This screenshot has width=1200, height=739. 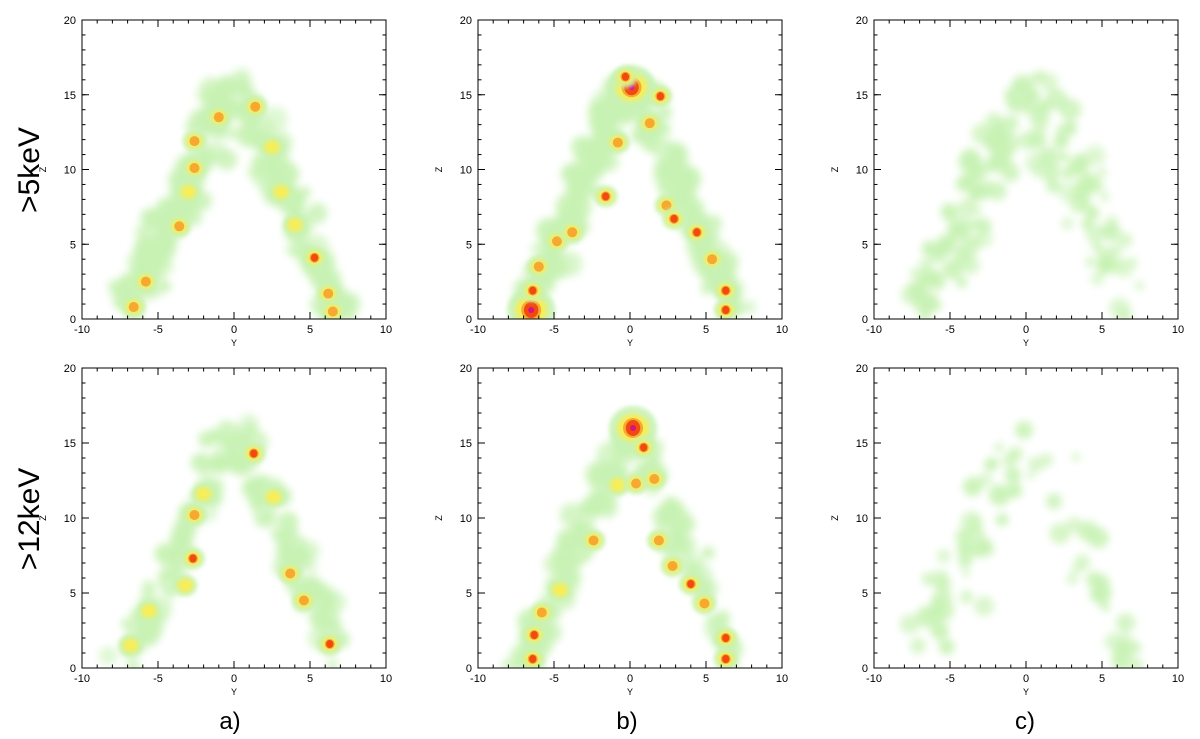 I want to click on column-label-b: b), so click(x=627, y=721).